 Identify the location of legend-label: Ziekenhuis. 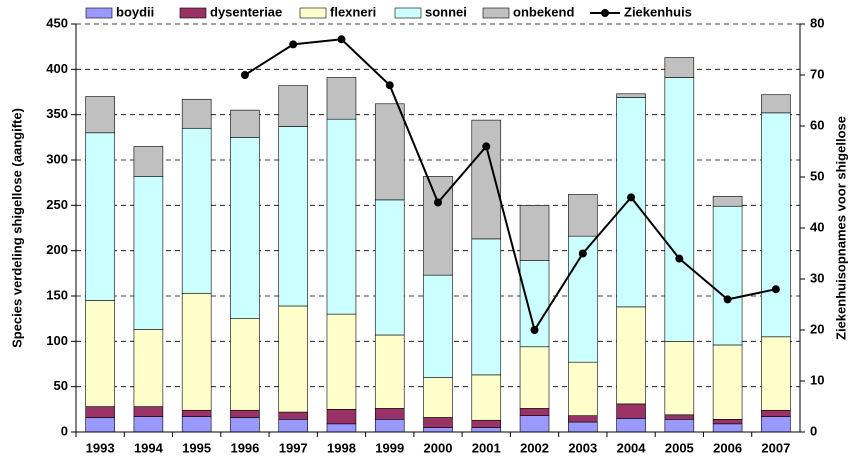
(658, 11).